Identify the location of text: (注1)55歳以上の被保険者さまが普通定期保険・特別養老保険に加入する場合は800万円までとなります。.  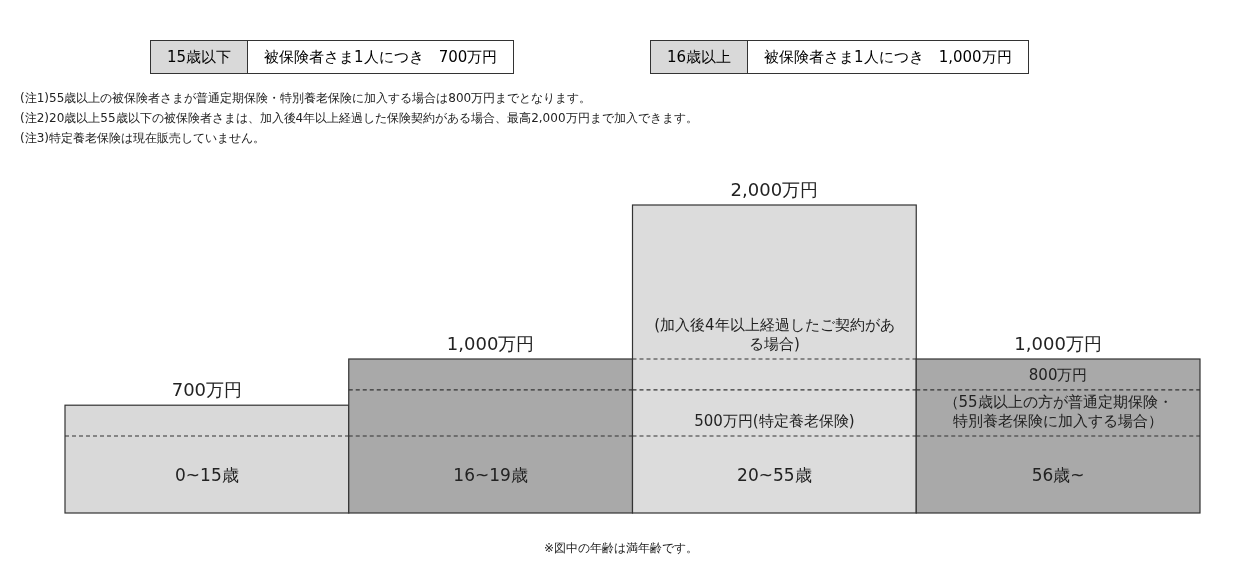
(306, 98).